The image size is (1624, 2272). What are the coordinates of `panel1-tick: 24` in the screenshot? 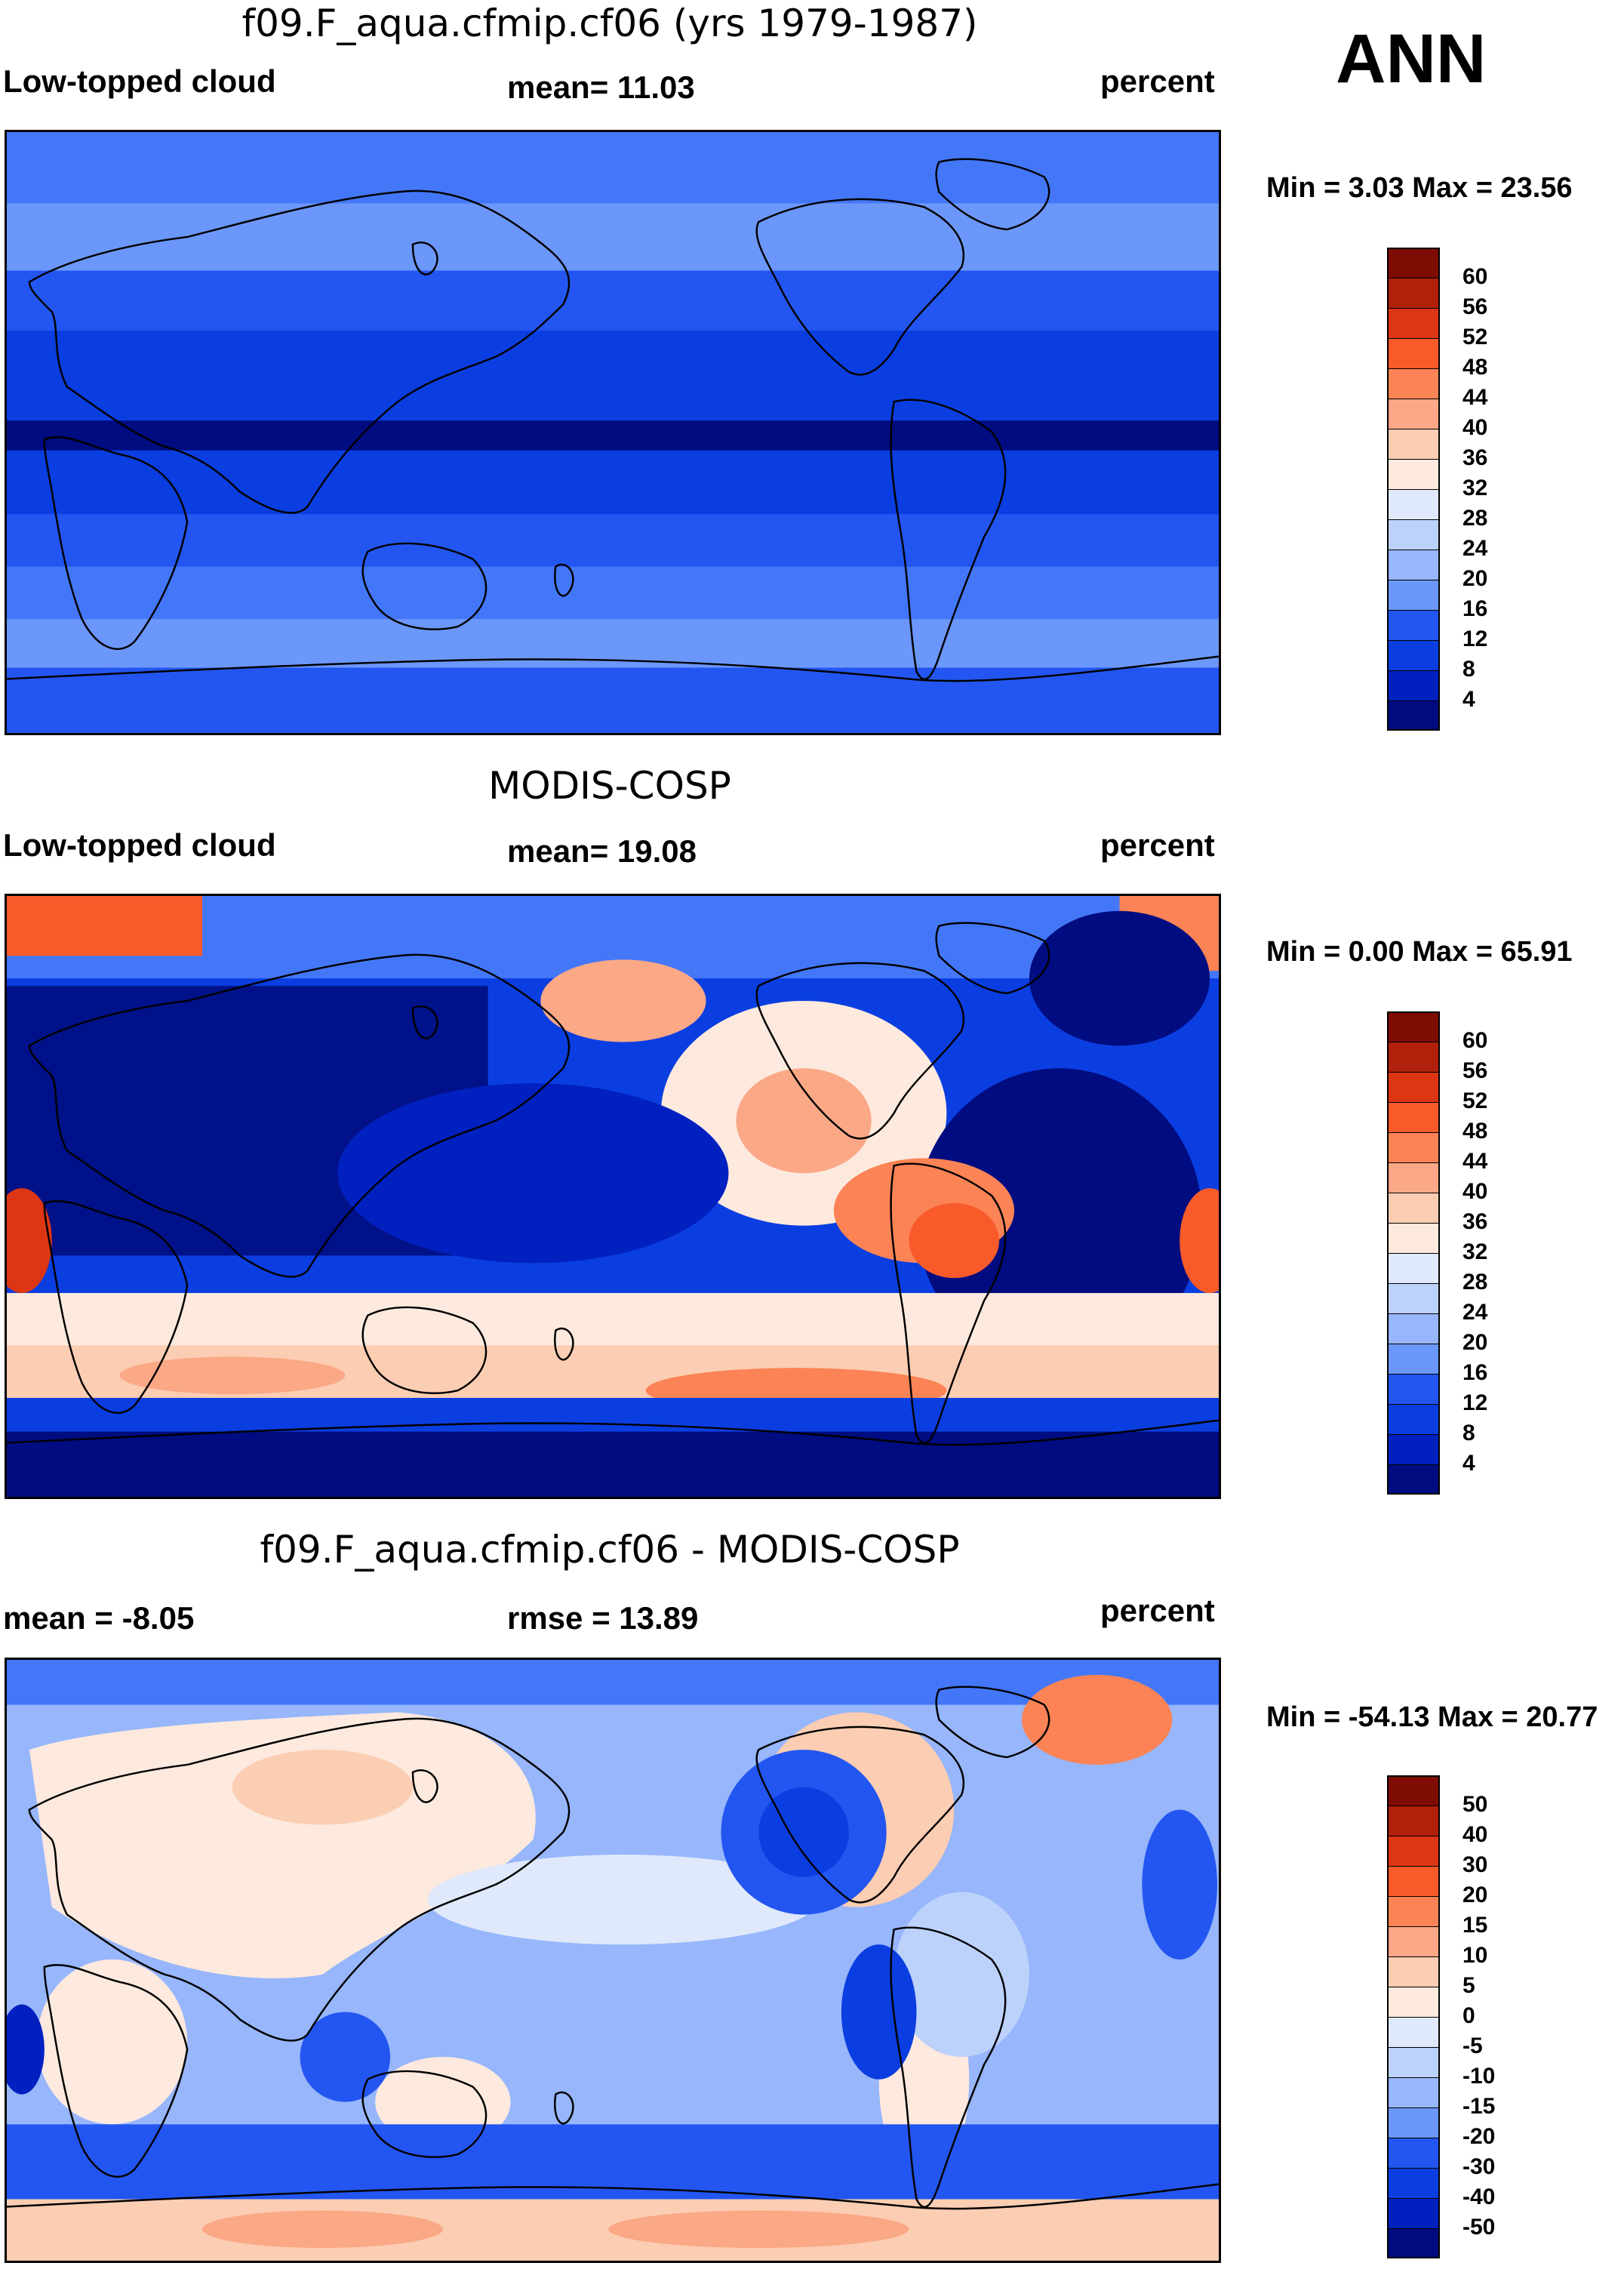 It's located at (1475, 548).